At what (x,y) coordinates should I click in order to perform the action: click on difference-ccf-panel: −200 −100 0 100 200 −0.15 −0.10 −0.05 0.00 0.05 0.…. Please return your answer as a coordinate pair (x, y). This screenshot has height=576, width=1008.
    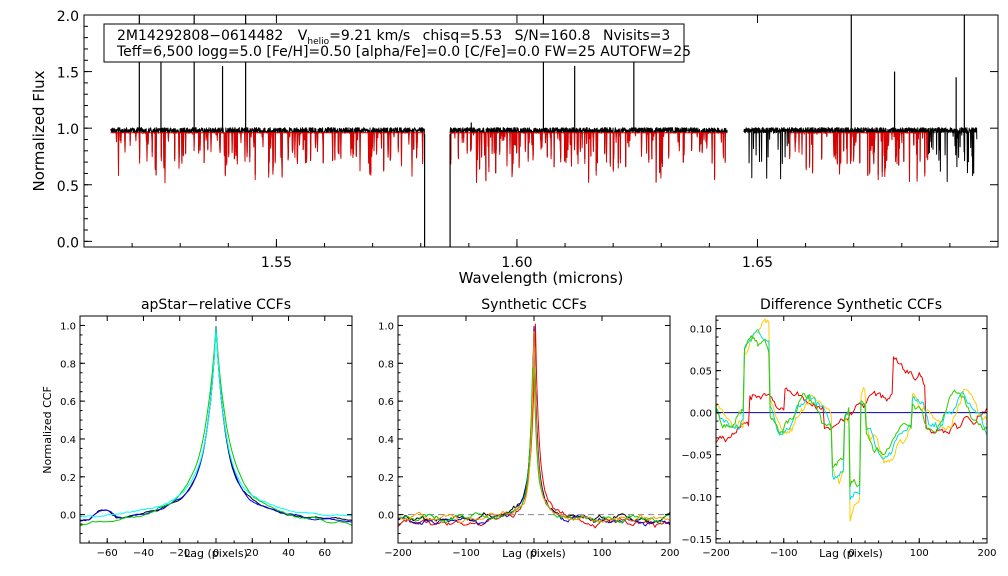
    Looking at the image, I should click on (838, 428).